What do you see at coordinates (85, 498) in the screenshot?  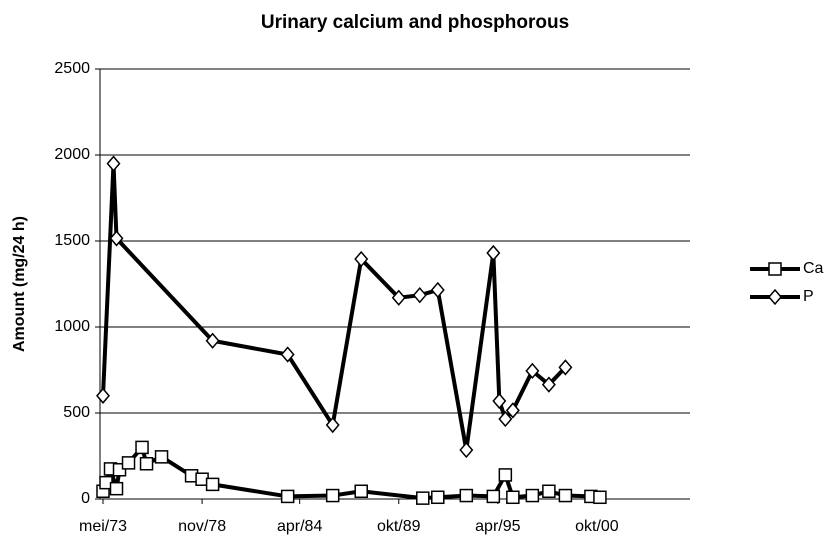 I see `y-tick-label: 0` at bounding box center [85, 498].